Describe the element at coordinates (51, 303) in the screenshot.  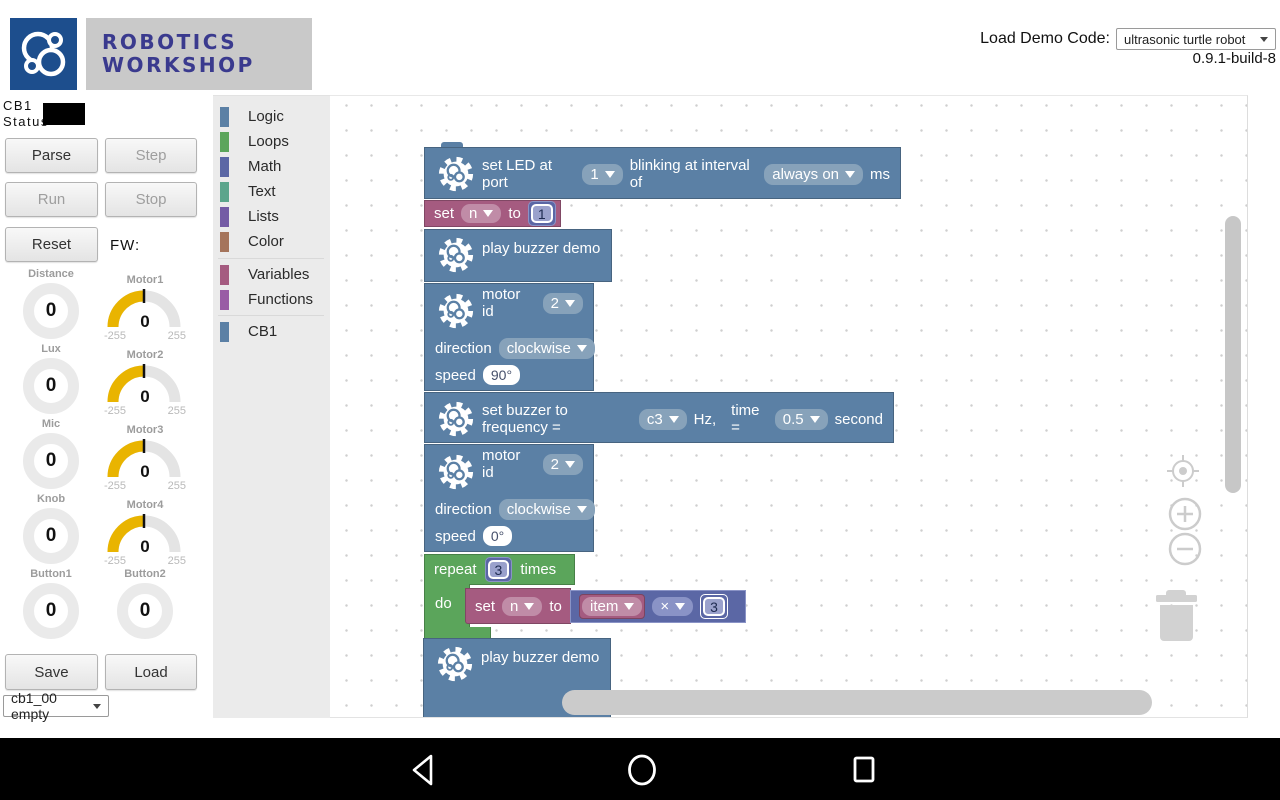
I see `gauge-distance: Distance 0` at that location.